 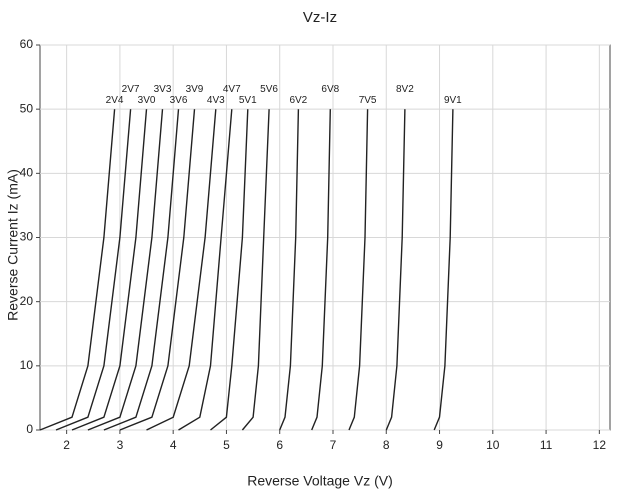 What do you see at coordinates (147, 100) in the screenshot?
I see `series-label: 3V0` at bounding box center [147, 100].